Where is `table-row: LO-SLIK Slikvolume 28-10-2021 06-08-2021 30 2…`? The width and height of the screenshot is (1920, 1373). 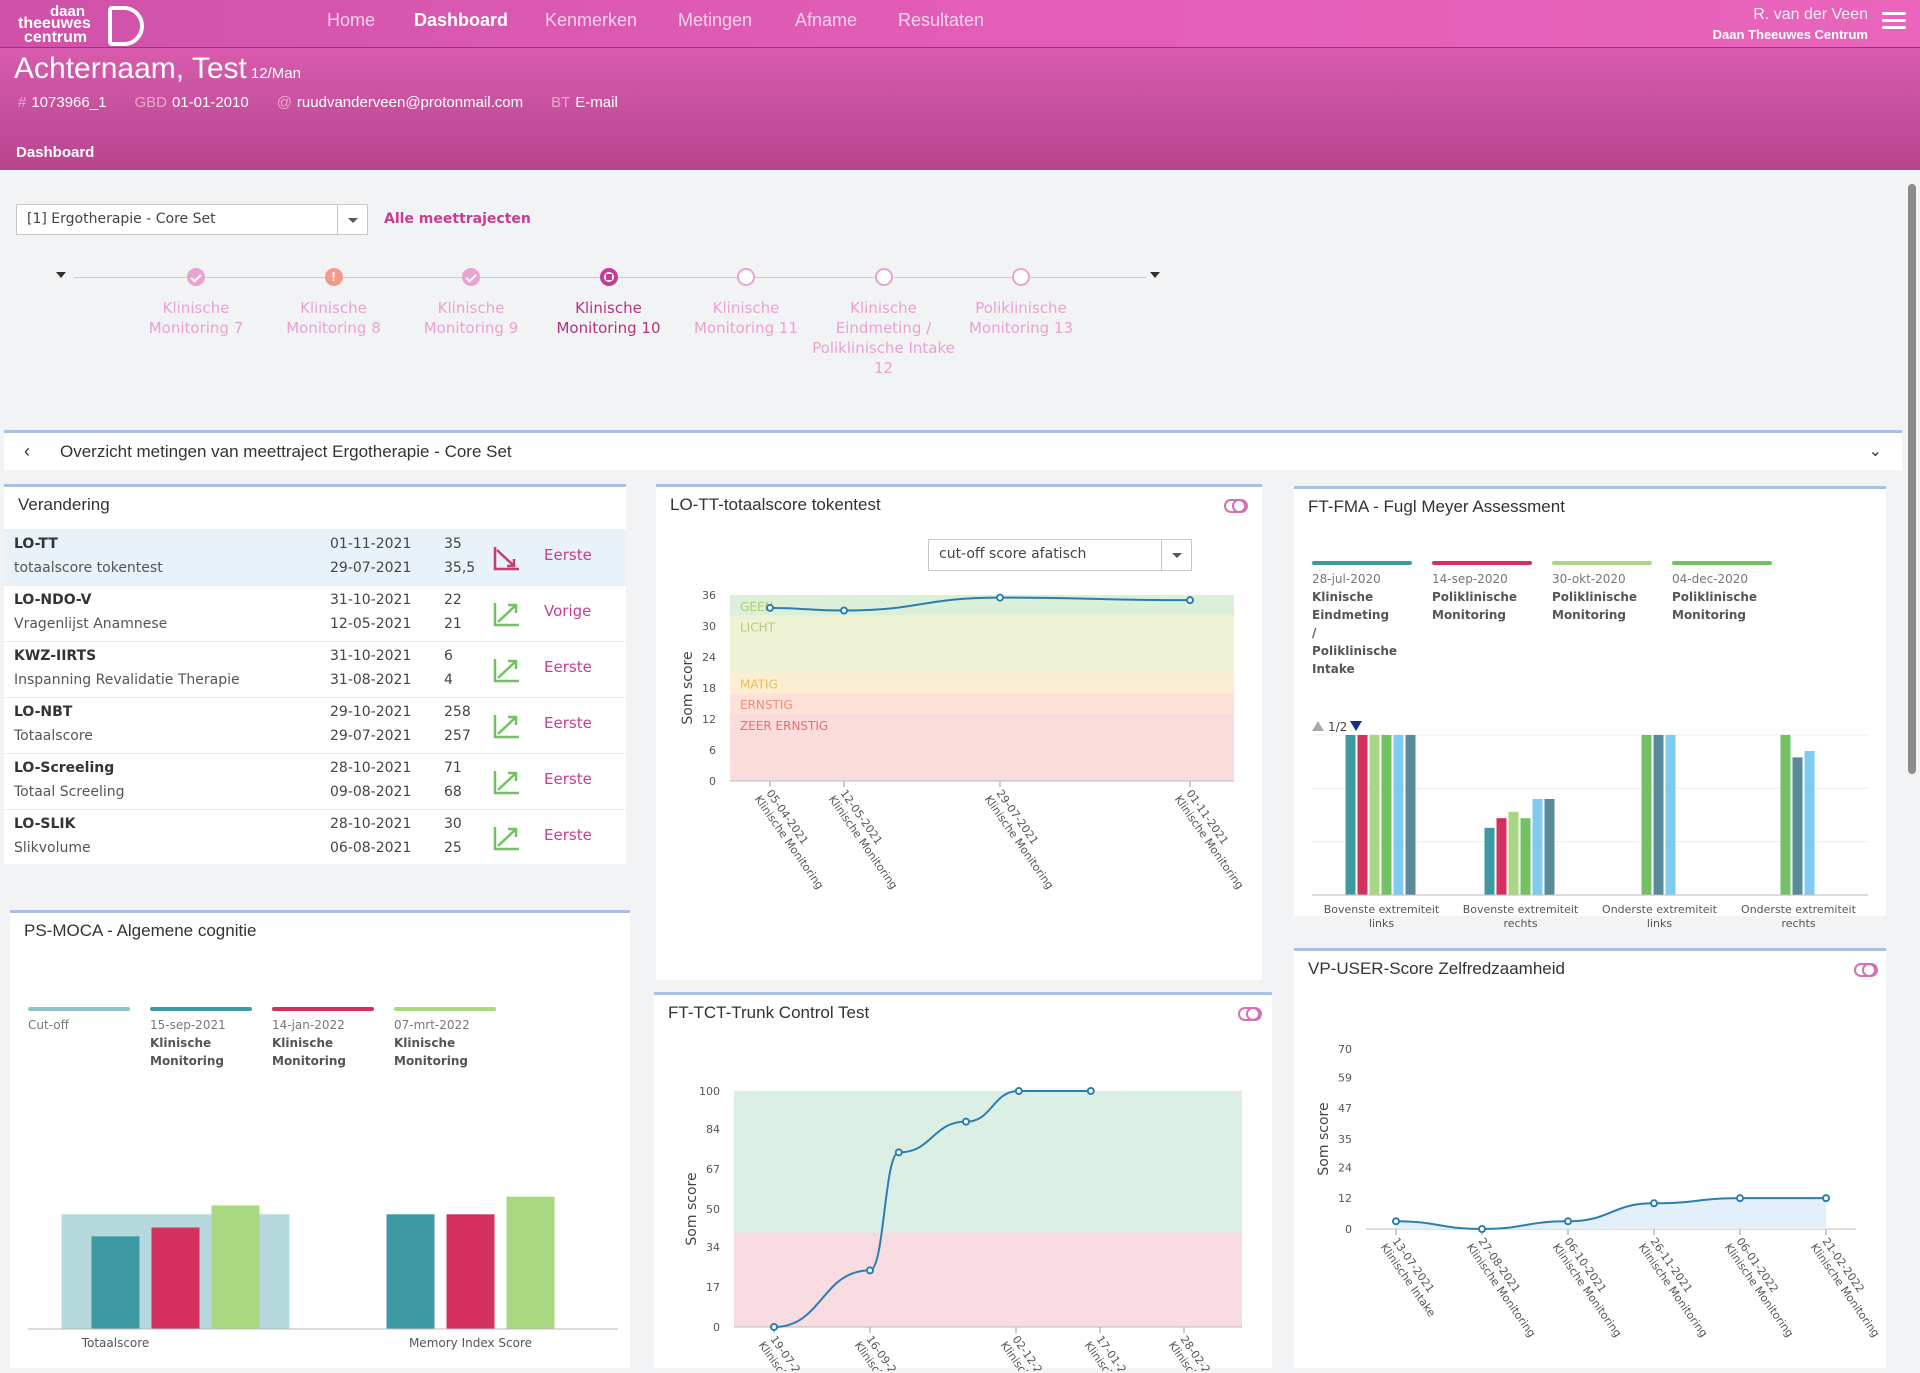
table-row: LO-SLIK Slikvolume 28-10-2021 06-08-2021 30 2… is located at coordinates (315, 837).